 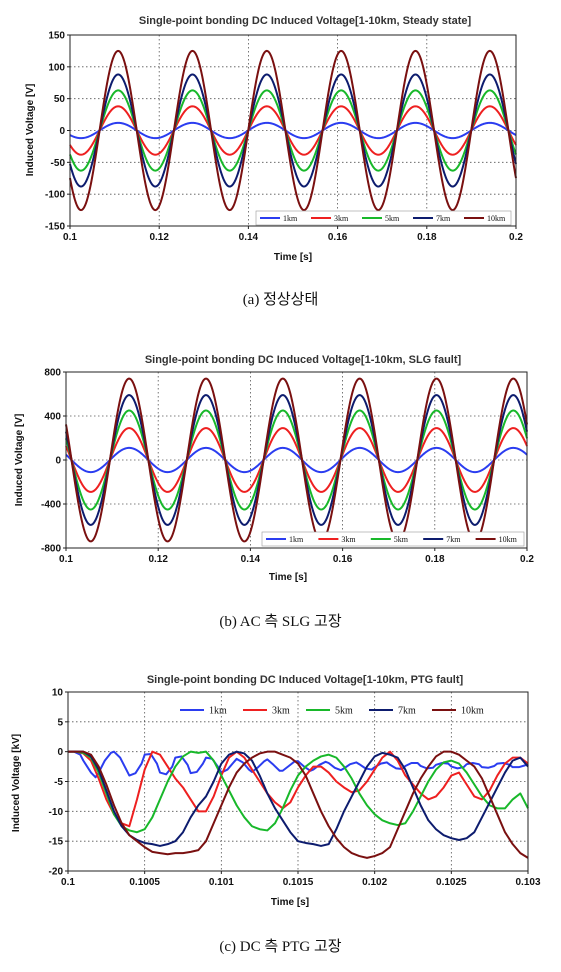 What do you see at coordinates (56, 842) in the screenshot?
I see `y-tick-label: -15` at bounding box center [56, 842].